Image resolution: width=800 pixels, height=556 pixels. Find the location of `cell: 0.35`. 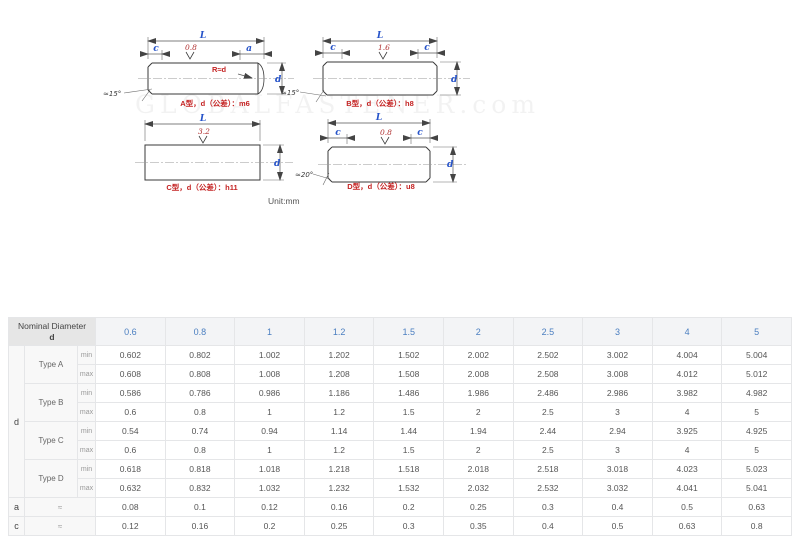

cell: 0.35 is located at coordinates (478, 526).